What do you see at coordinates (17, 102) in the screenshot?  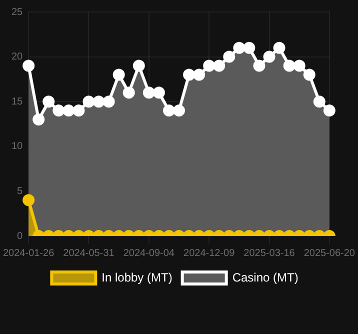 I see `y-tick-label: 15` at bounding box center [17, 102].